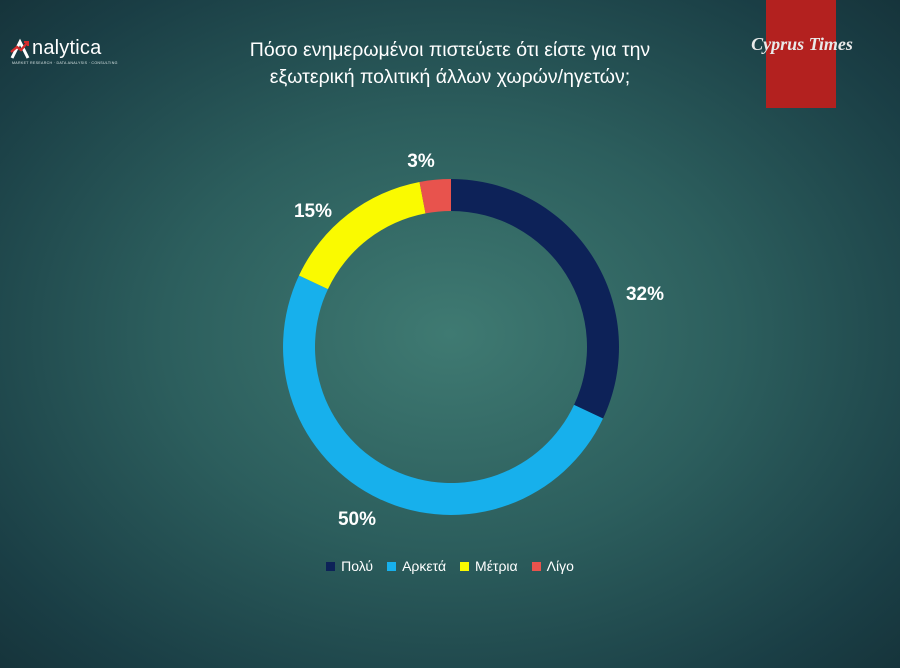  What do you see at coordinates (645, 294) in the screenshot?
I see `data-label-polu: 32%` at bounding box center [645, 294].